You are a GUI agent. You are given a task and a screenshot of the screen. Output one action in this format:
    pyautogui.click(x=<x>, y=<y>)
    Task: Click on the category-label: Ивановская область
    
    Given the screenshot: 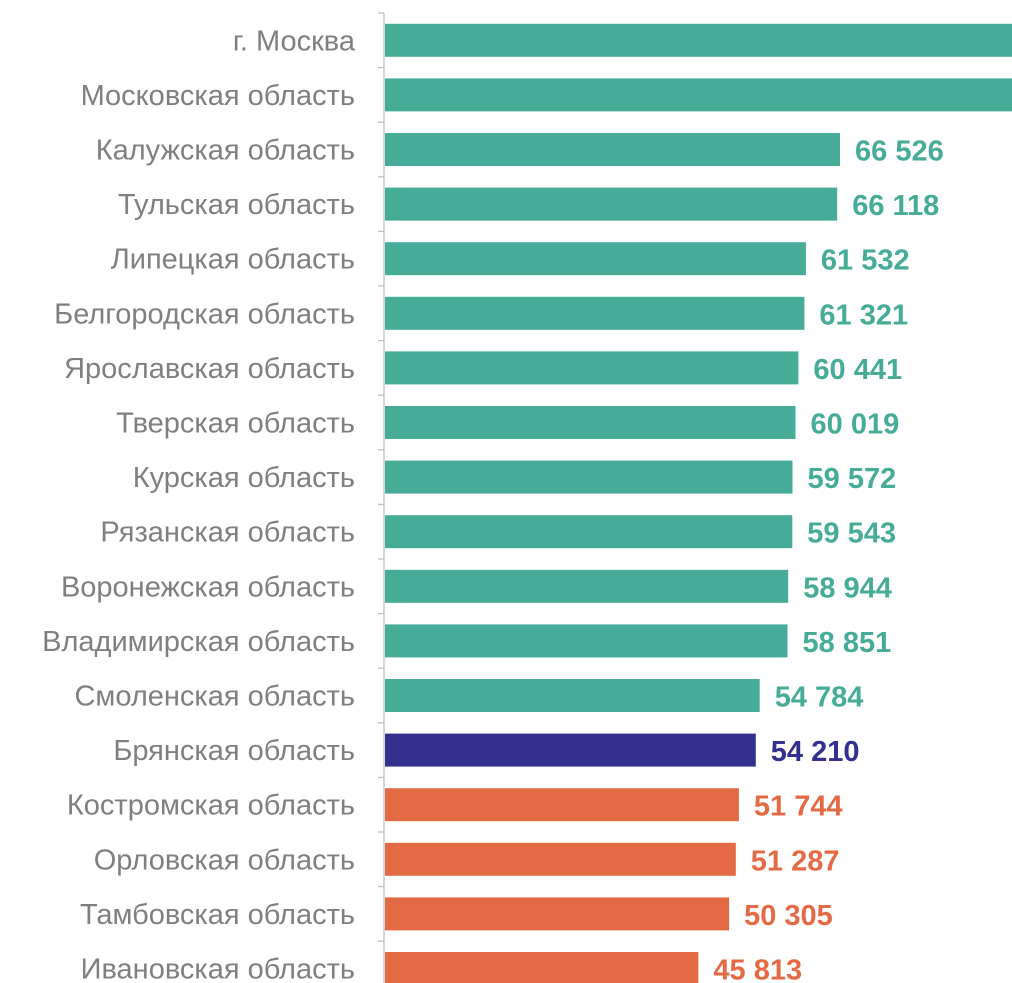 What is the action you would take?
    pyautogui.click(x=218, y=968)
    